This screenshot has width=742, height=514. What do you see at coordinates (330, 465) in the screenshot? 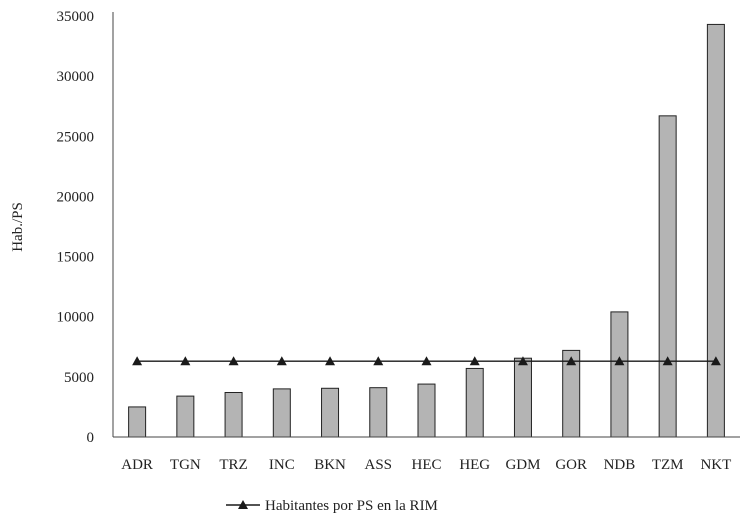
I see `x-tick-label: BKN` at bounding box center [330, 465].